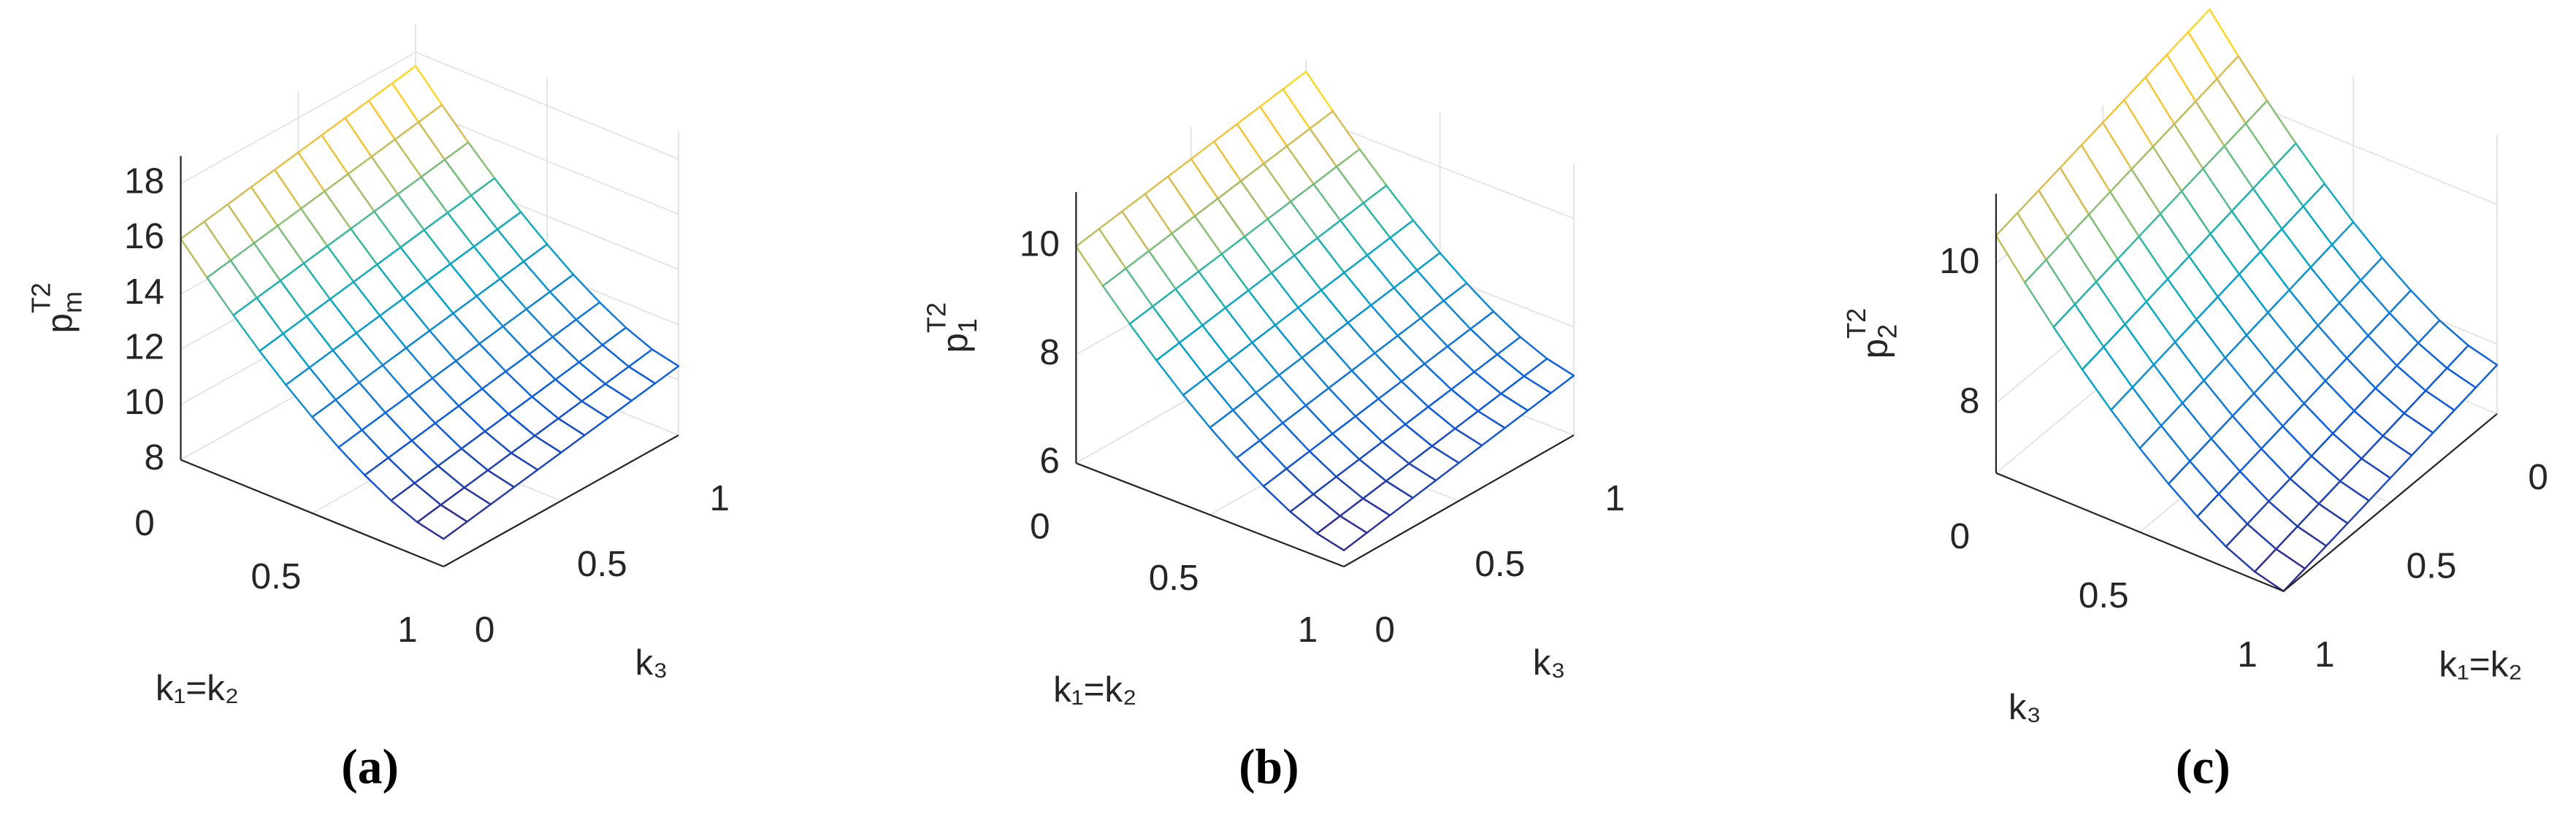  Describe the element at coordinates (1269, 767) in the screenshot. I see `caption: (b)` at that location.